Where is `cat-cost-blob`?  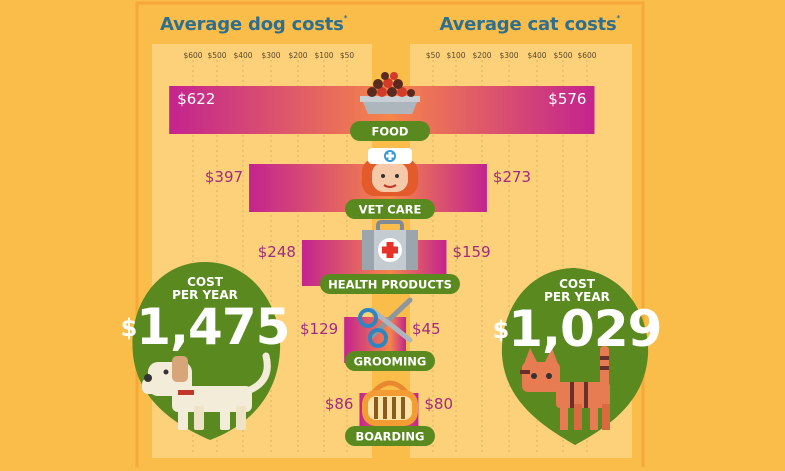
cat-cost-blob is located at coordinates (575, 356).